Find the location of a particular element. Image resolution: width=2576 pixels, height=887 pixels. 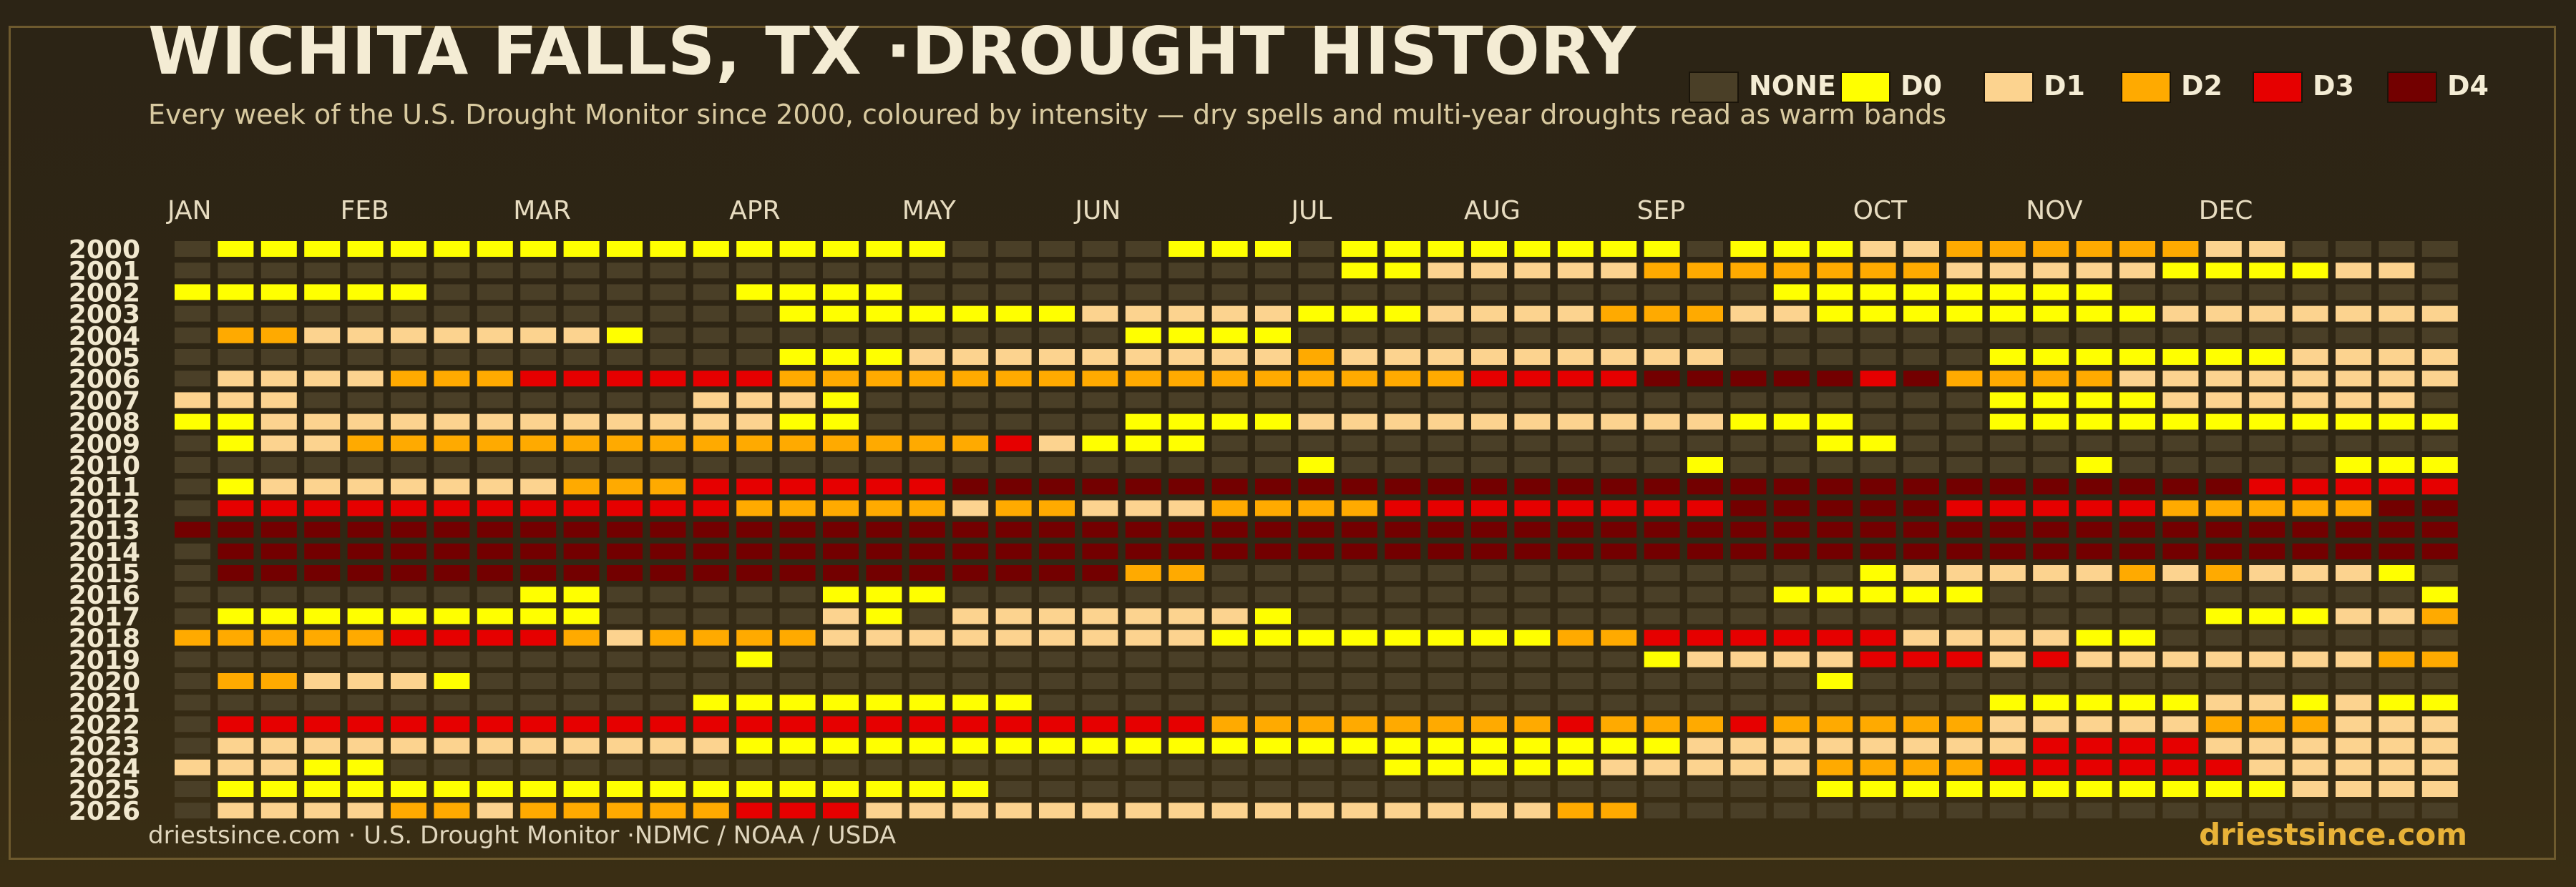

year-label-2016: 2016 is located at coordinates (104, 595).